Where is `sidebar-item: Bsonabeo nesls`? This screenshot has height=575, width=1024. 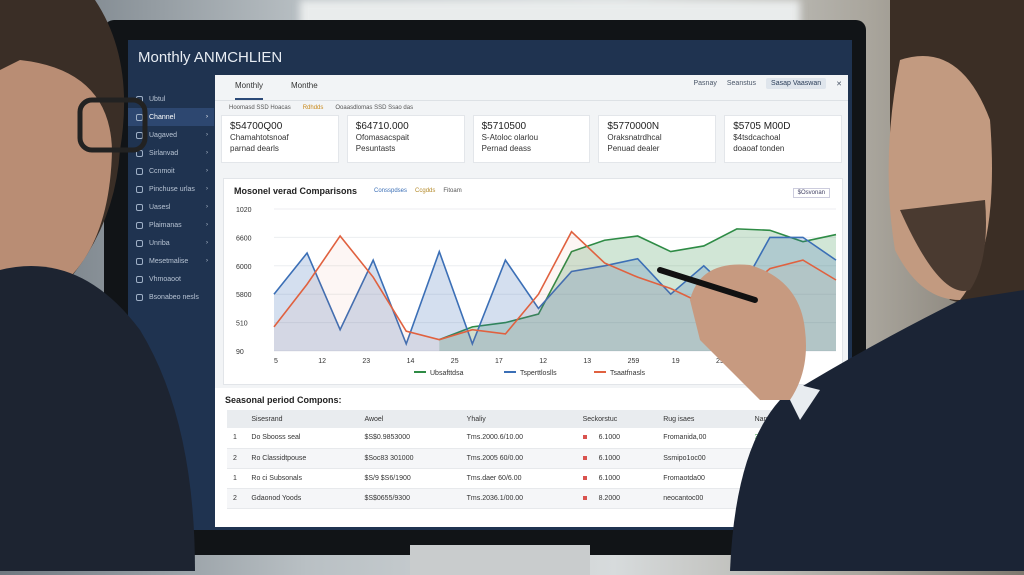
sidebar-item: Bsonabeo nesls is located at coordinates (171, 297).